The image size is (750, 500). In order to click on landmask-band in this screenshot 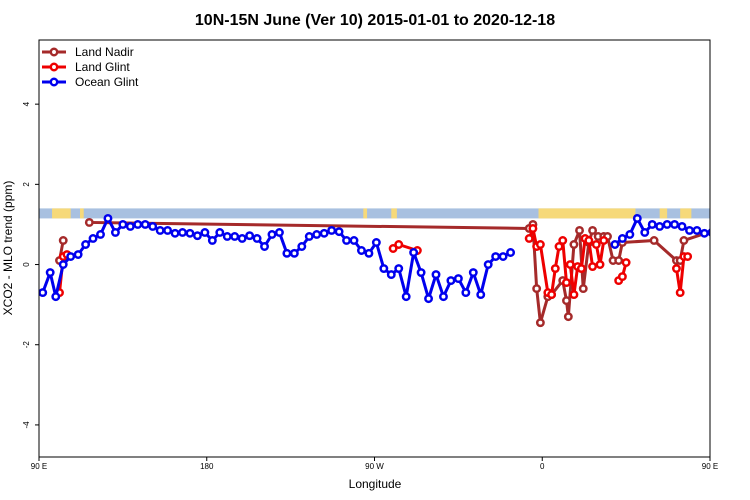, I will do `click(385, 213)`.